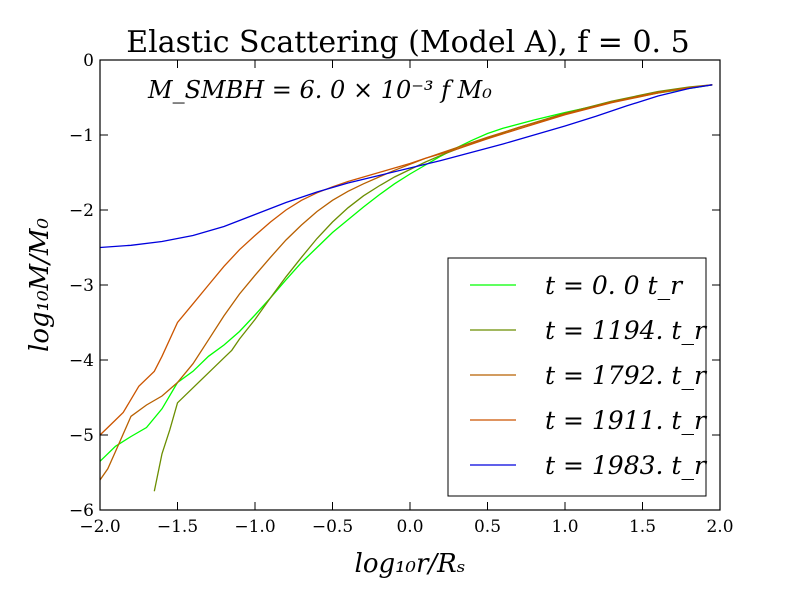  I want to click on legend-label-1: t = 1194. t_r, so click(626, 330).